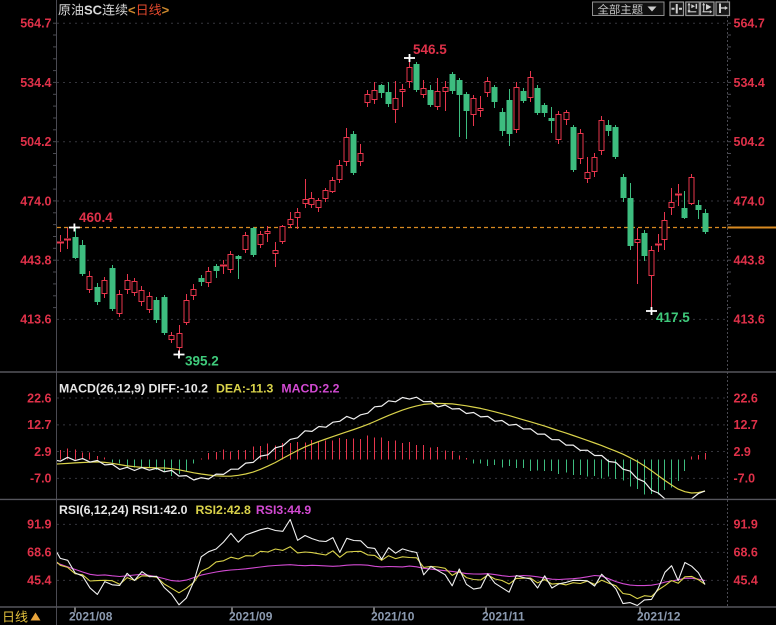  Describe the element at coordinates (251, 617) in the screenshot. I see `svg-text: 2021/09` at that location.